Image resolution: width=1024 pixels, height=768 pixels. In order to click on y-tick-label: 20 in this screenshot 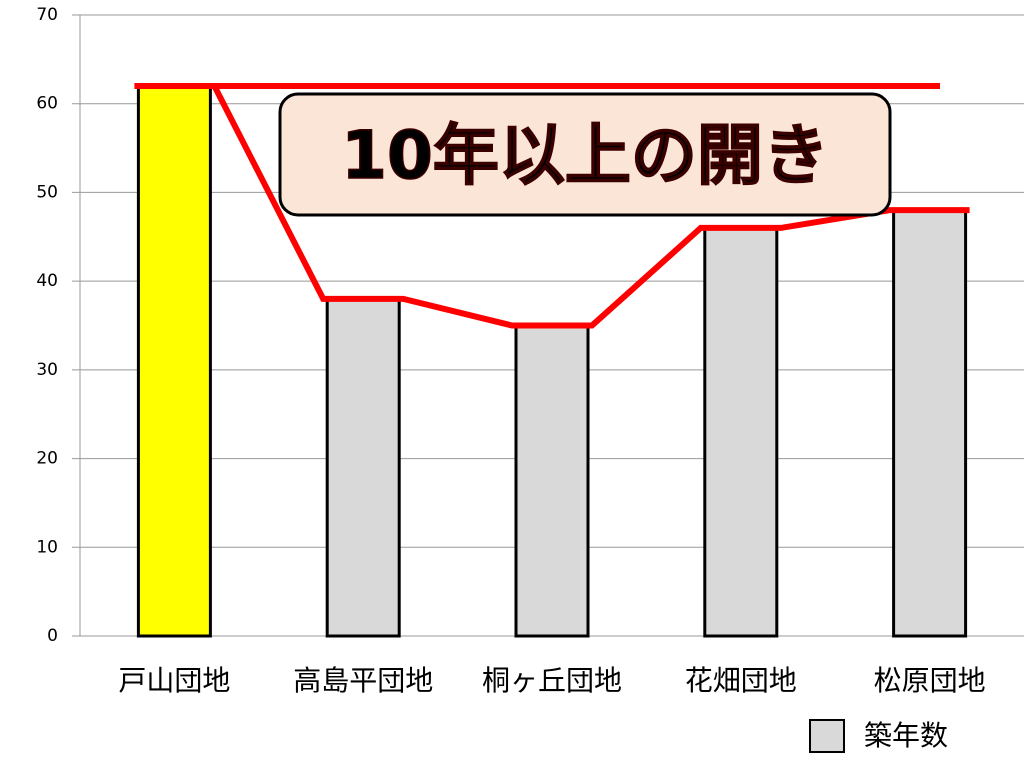, I will do `click(47, 459)`.